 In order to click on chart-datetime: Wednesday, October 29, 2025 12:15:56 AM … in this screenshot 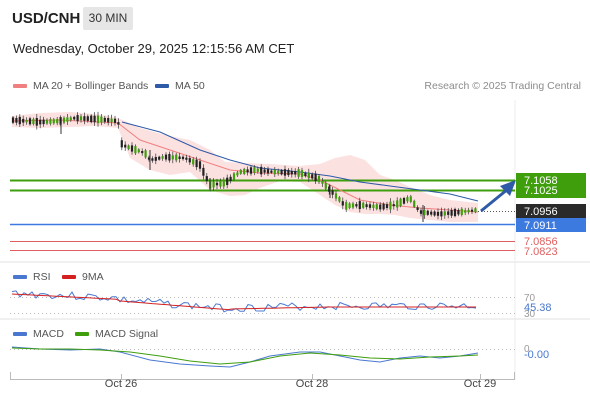, I will do `click(154, 48)`.